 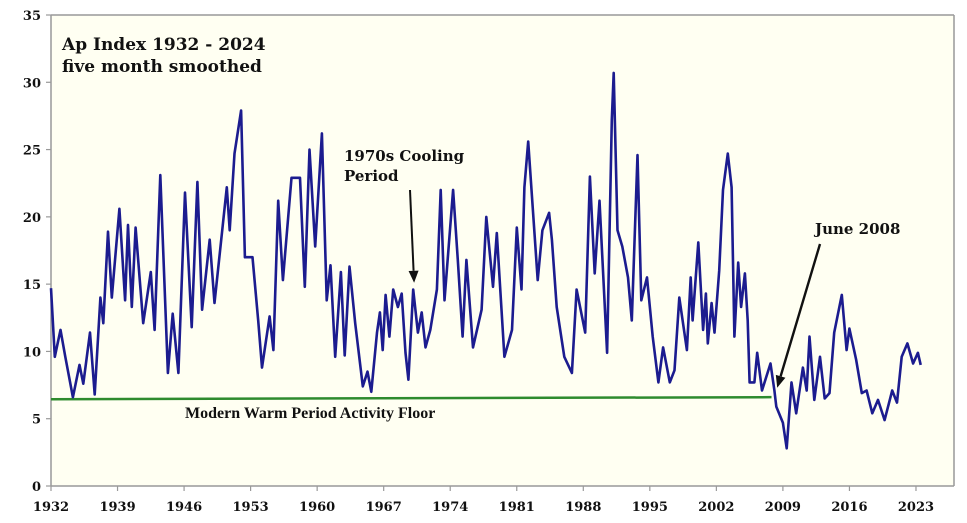 I want to click on x-tick-label: 2016, so click(x=849, y=507).